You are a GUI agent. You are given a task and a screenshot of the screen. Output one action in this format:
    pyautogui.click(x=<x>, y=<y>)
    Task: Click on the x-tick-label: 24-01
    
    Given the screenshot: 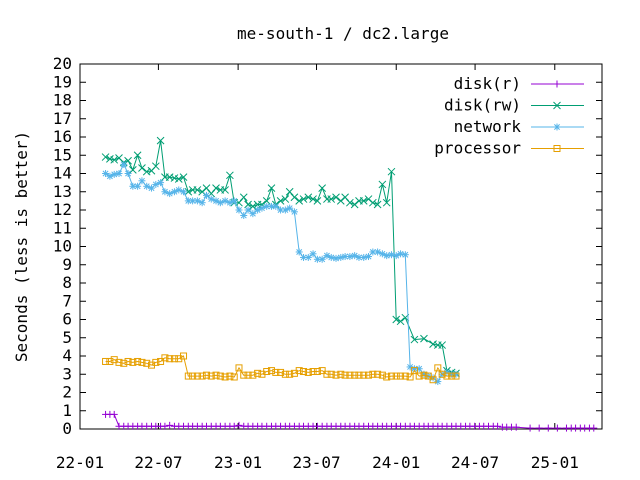 What is the action you would take?
    pyautogui.click(x=396, y=462)
    